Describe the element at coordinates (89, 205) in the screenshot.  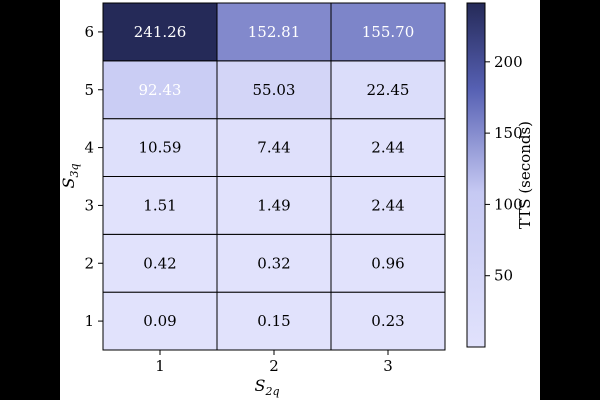
I see `y-tick-label: 3` at that location.